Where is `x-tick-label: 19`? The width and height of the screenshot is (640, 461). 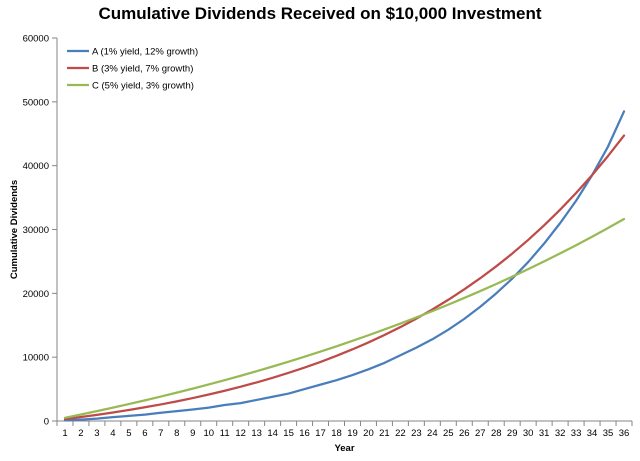
x-tick-label: 19 is located at coordinates (352, 433).